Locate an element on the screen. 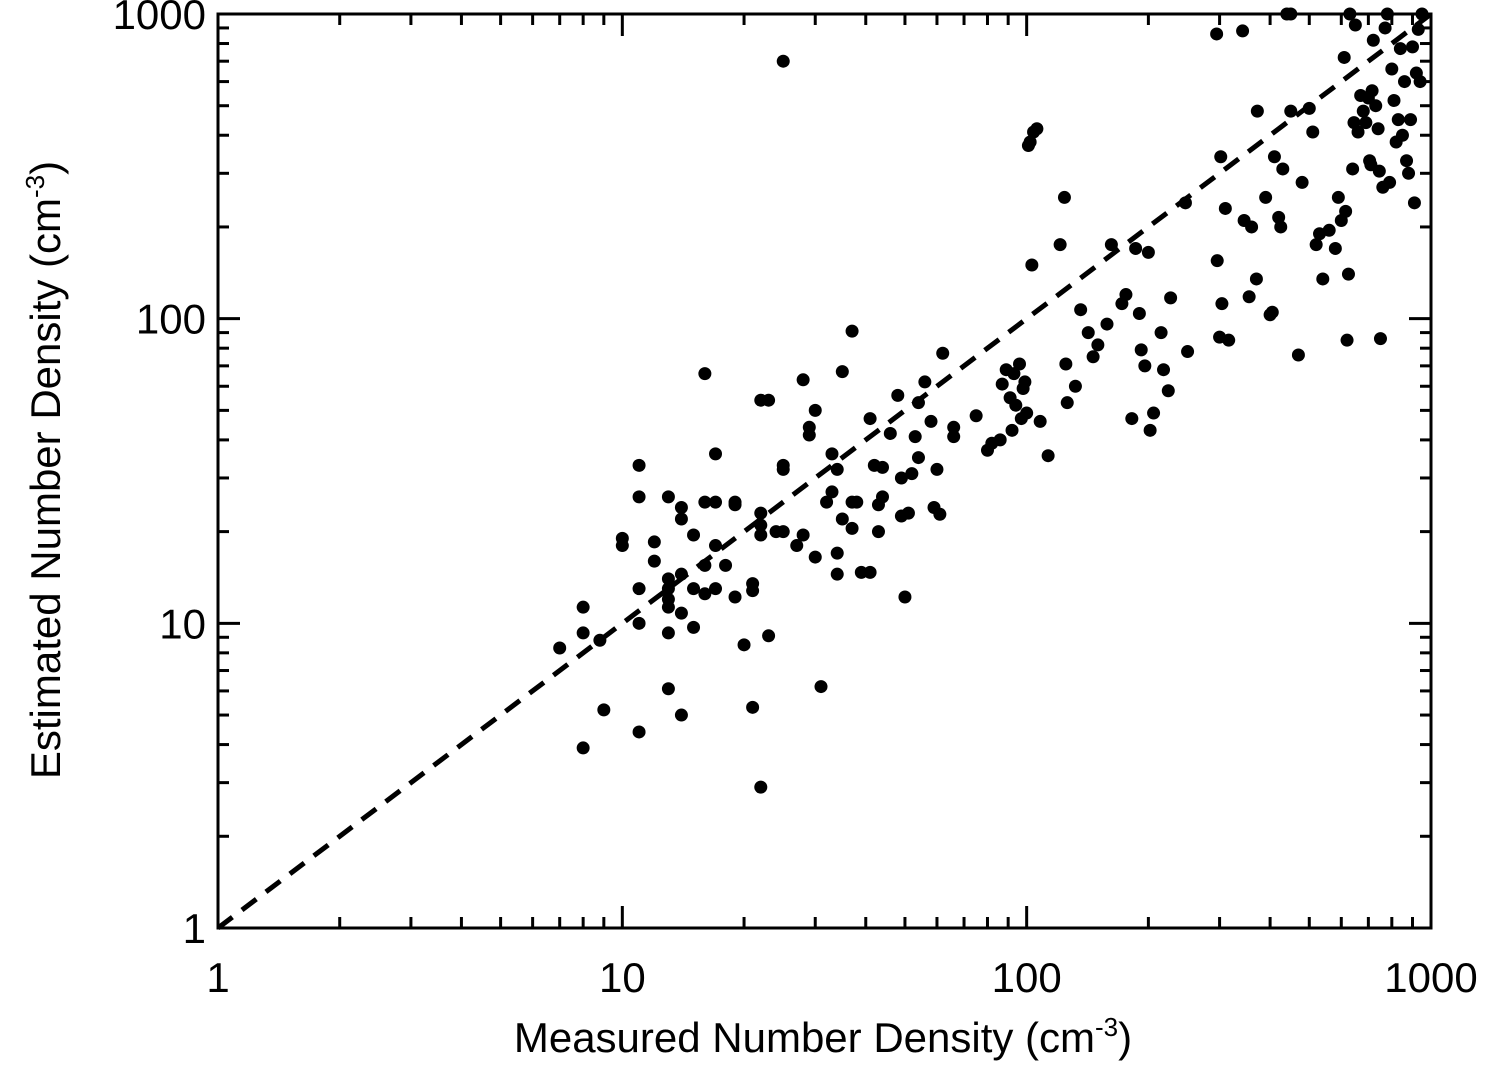 This screenshot has height=1067, width=1495. y-axis-label-text: Estimated Number Density (cm is located at coordinates (45, 488).